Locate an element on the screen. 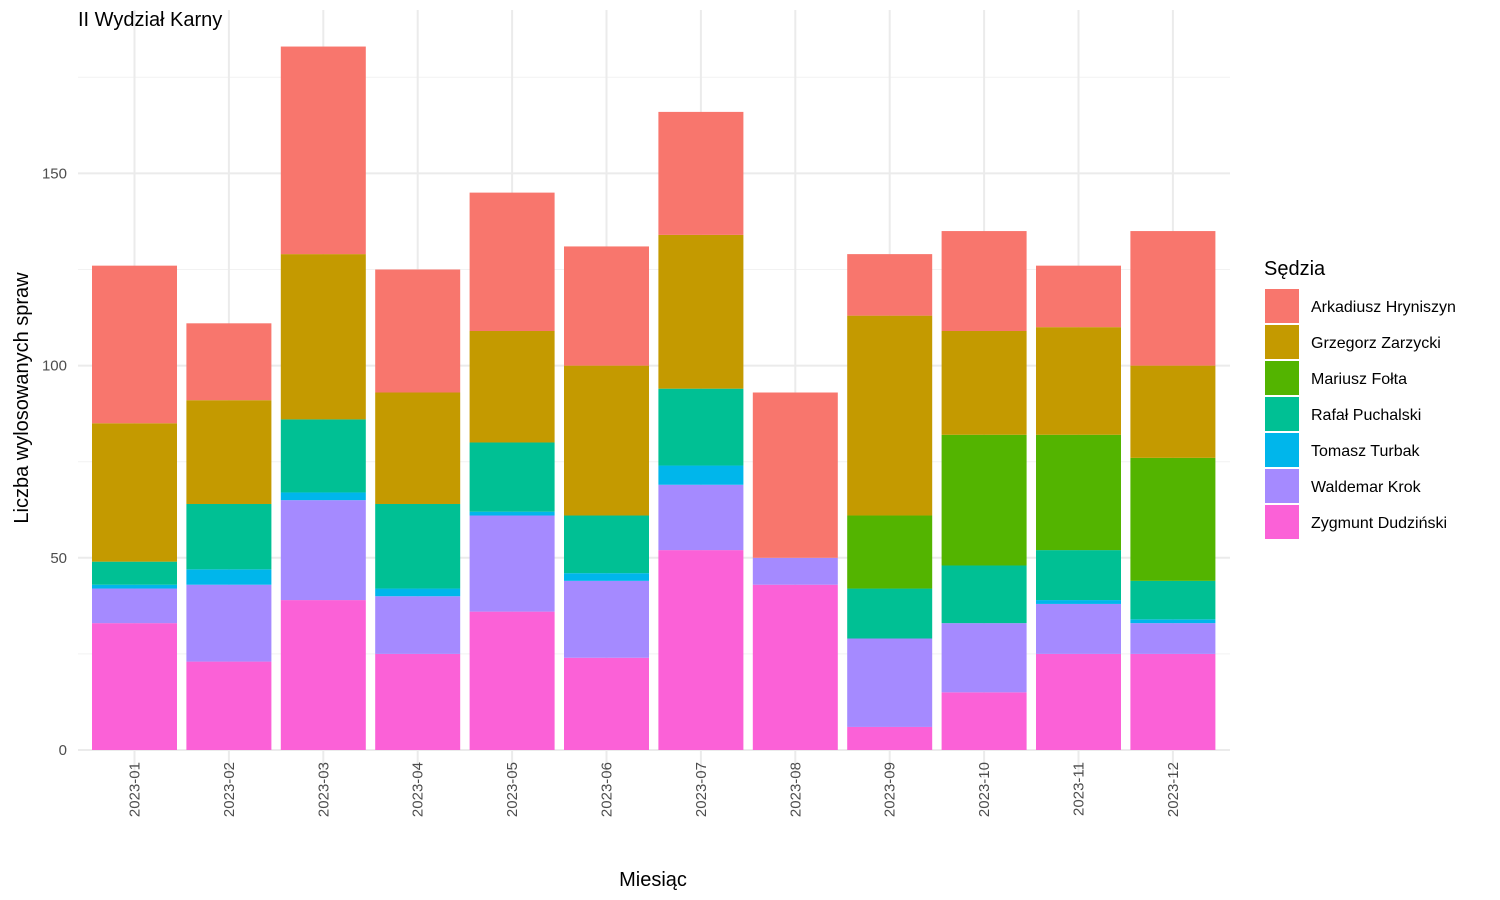  chart-title: II Wydział Karny is located at coordinates (150, 20).